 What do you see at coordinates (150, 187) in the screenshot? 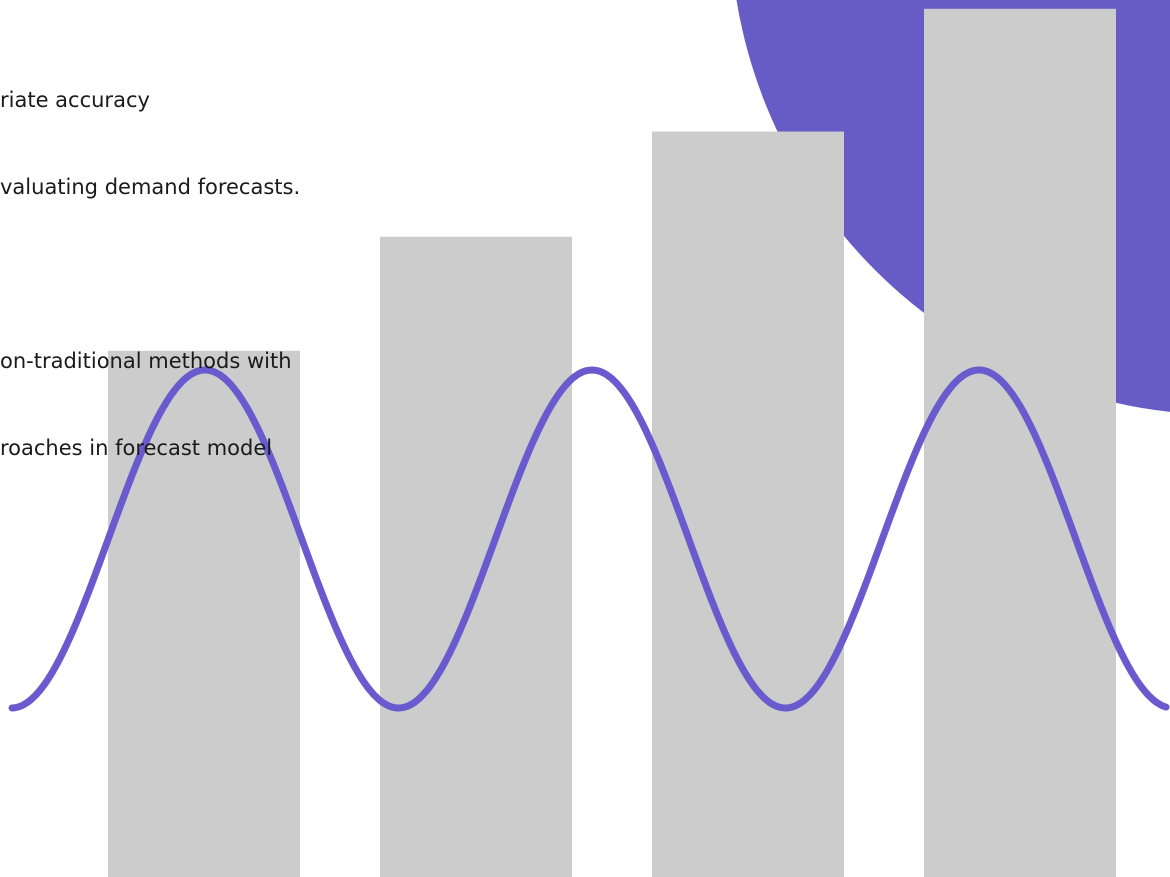
I see `body-text-line-2: valuating demand forecasts.` at bounding box center [150, 187].